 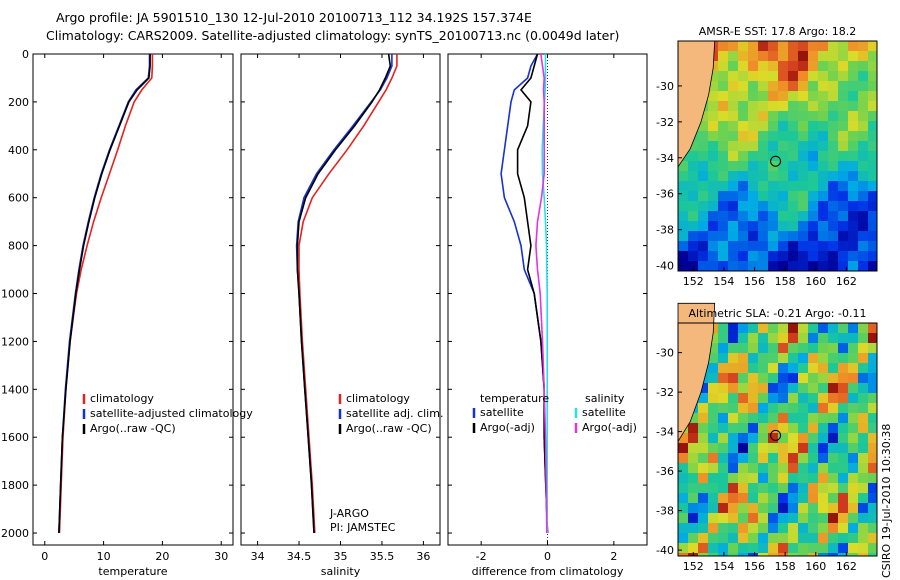 What do you see at coordinates (132, 571) in the screenshot?
I see `x-axis-label: temperature` at bounding box center [132, 571].